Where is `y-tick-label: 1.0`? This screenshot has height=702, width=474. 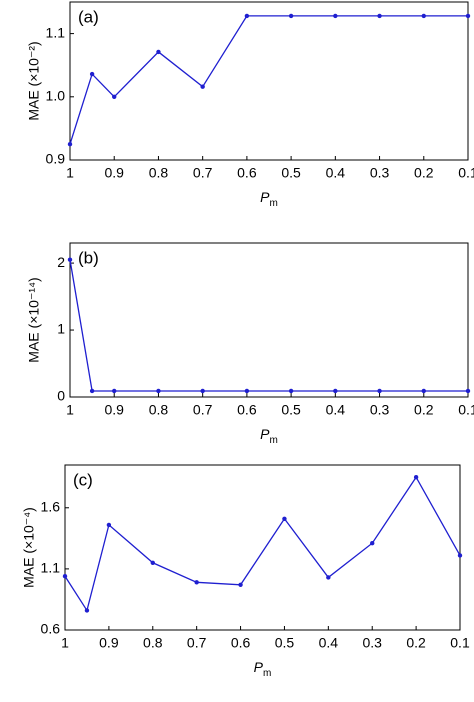
y-tick-label: 1.0 is located at coordinates (56, 96).